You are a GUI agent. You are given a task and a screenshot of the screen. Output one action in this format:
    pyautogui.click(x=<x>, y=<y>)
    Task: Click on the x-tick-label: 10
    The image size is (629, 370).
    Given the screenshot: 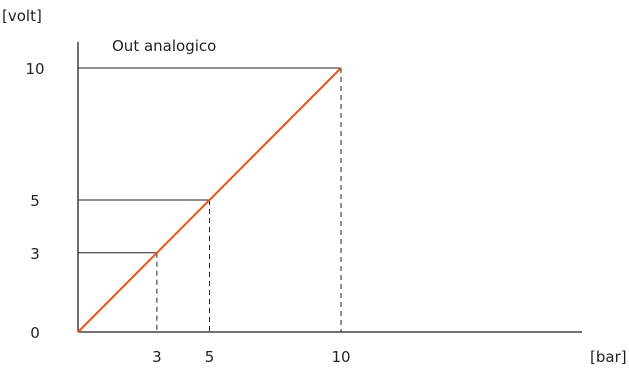 What is the action you would take?
    pyautogui.click(x=340, y=357)
    